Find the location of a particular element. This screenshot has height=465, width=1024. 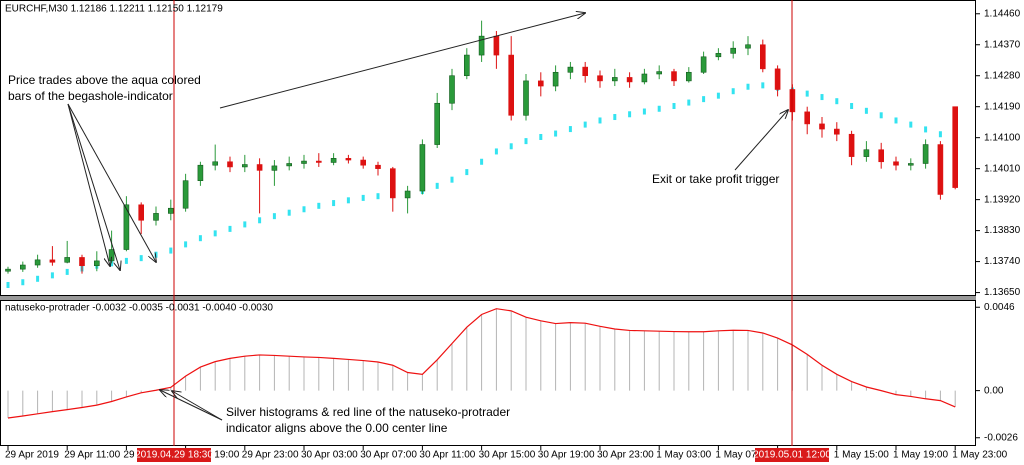

y-tick-label: 1.14190 is located at coordinates (1002, 106).